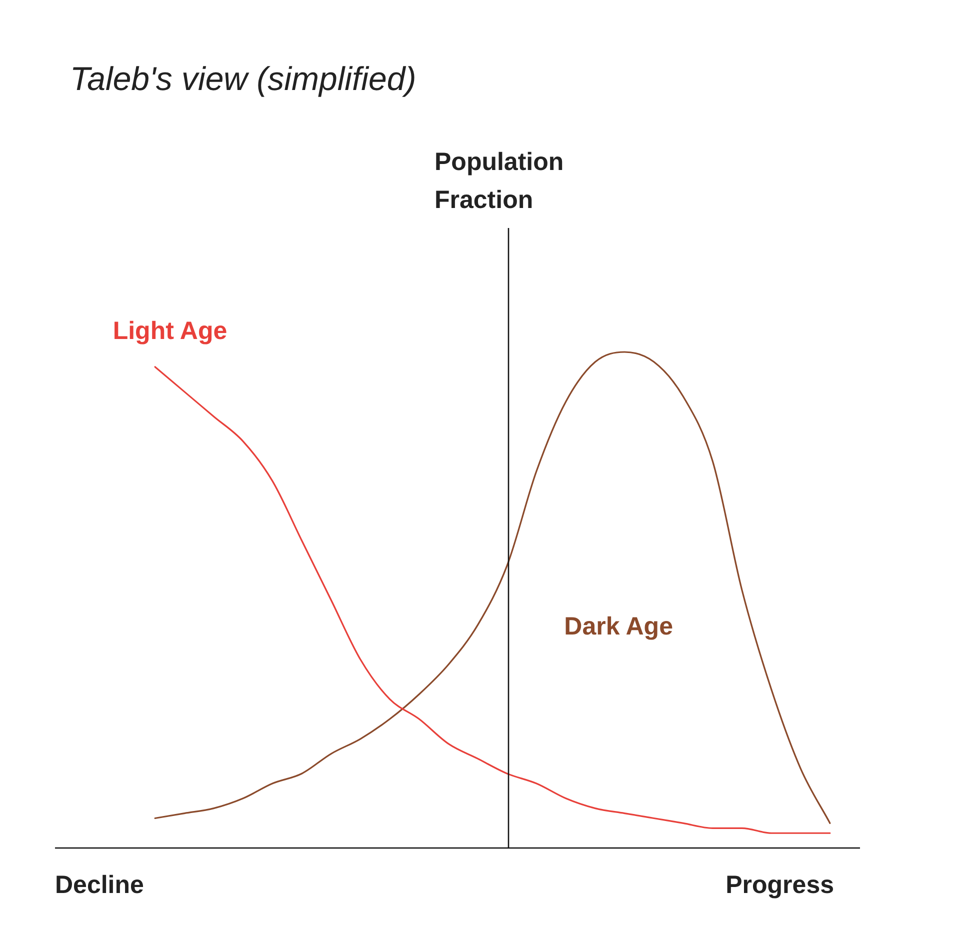 This screenshot has height=931, width=972. Describe the element at coordinates (619, 626) in the screenshot. I see `text: Dark Age` at that location.